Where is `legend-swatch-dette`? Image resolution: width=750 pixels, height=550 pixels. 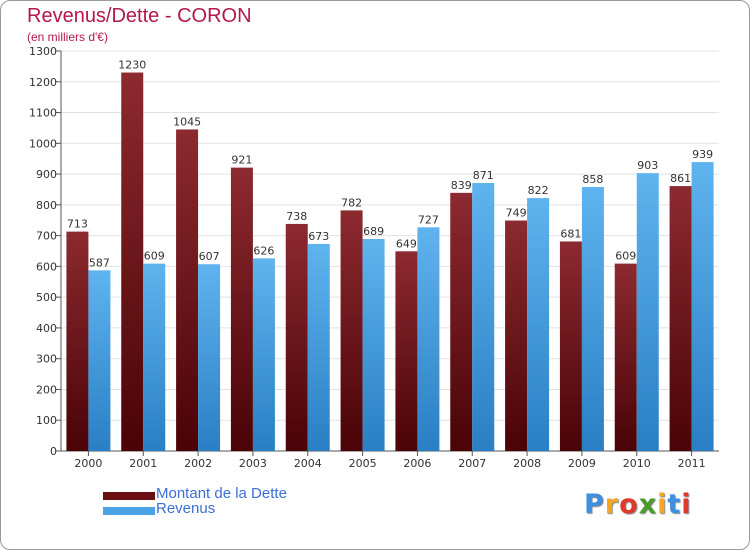 legend-swatch-dette is located at coordinates (129, 496).